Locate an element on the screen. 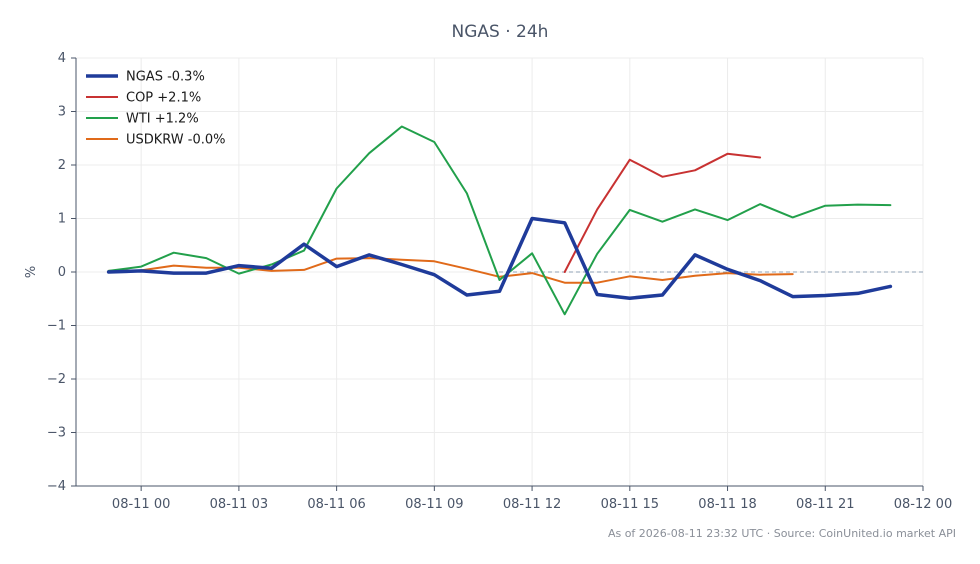 Image resolution: width=980 pixels, height=564 pixels. x-tick-label: 08-11 06 is located at coordinates (336, 504).